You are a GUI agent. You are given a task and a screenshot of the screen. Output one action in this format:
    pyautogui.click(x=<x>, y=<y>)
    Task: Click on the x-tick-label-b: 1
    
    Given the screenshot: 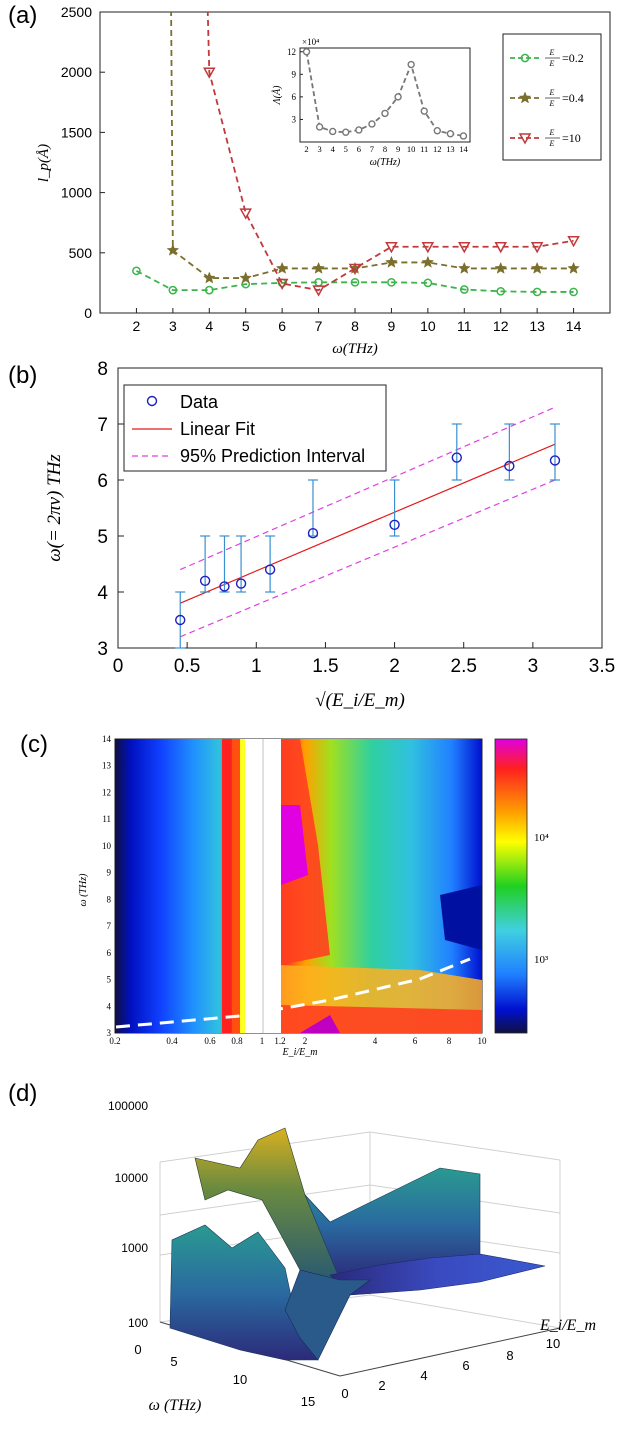 What is the action you would take?
    pyautogui.click(x=256, y=666)
    